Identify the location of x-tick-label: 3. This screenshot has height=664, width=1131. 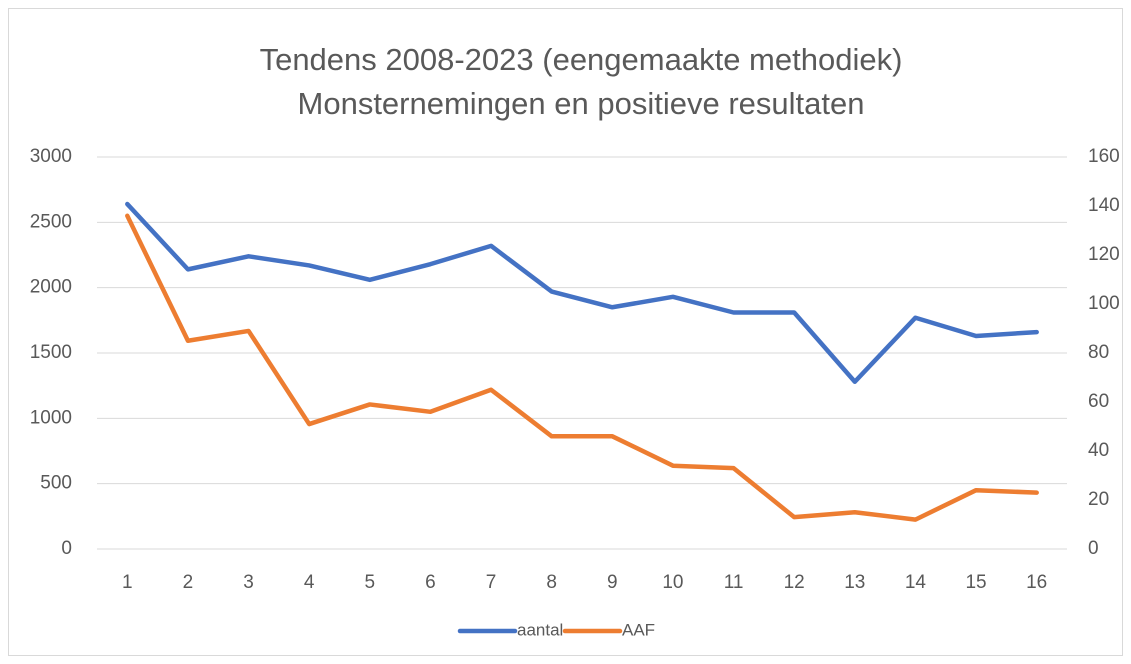
(248, 582).